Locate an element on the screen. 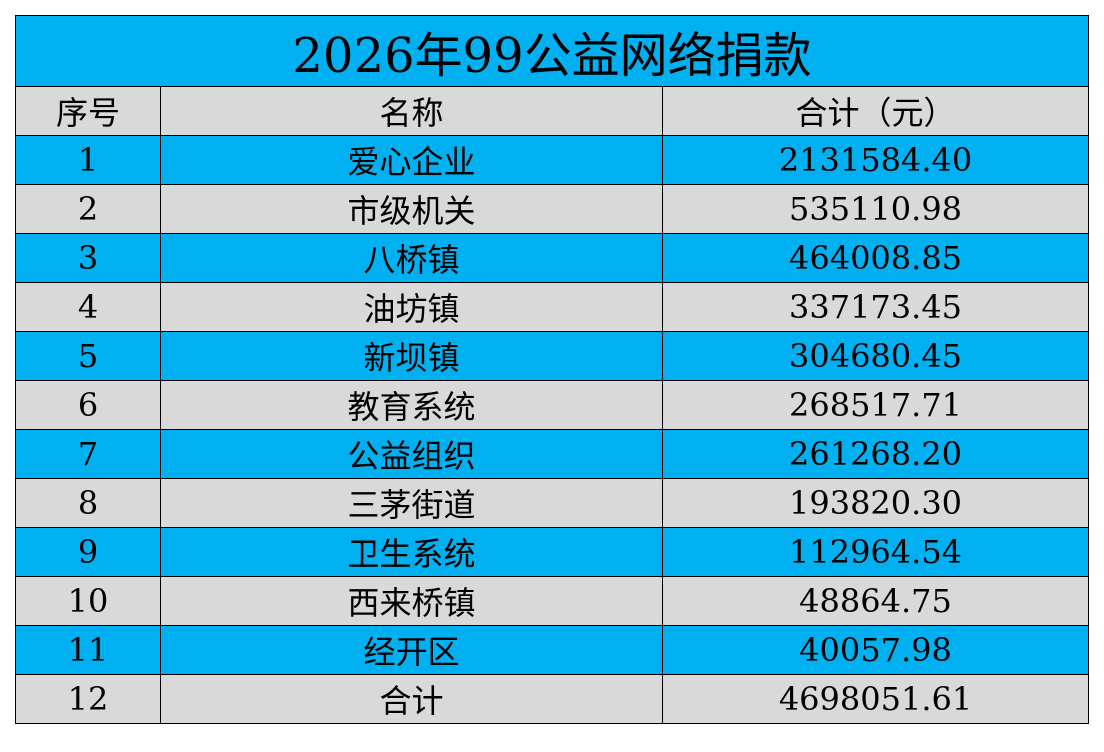 The image size is (1104, 752). table-cell: 10 is located at coordinates (88, 601).